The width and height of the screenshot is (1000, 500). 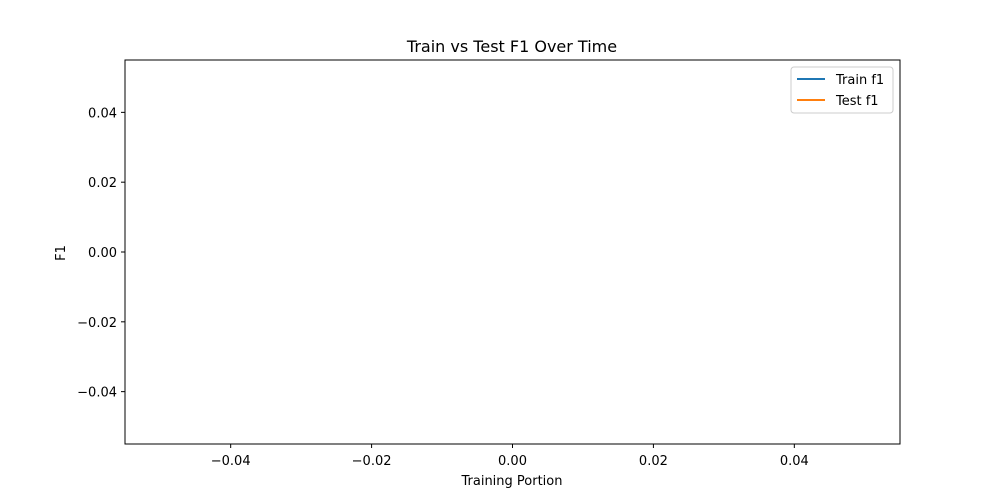 I want to click on x-axis-label: Training Portion, so click(x=511, y=481).